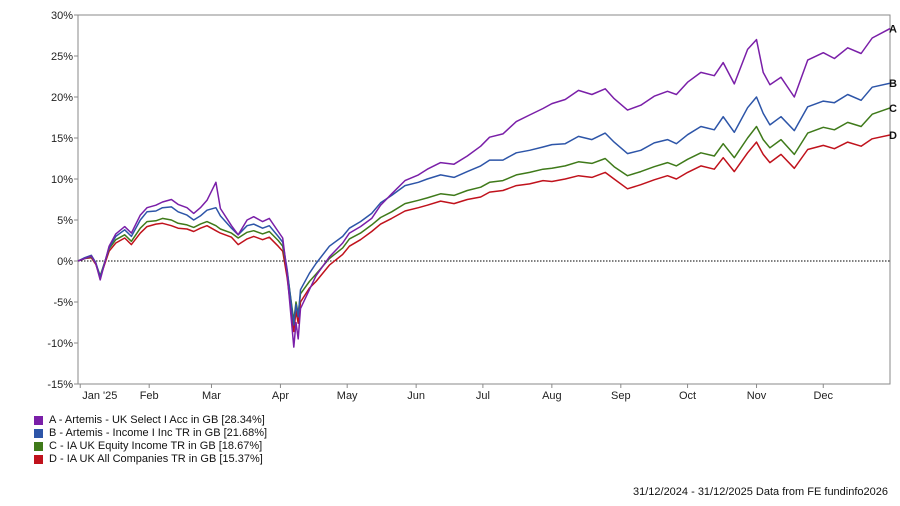  Describe the element at coordinates (62, 139) in the screenshot. I see `y-tick-label: 15%` at that location.